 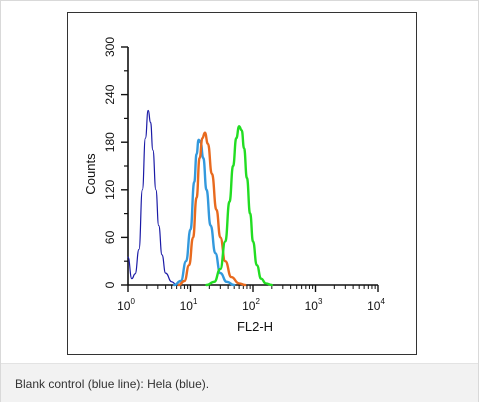 I want to click on x-tick-label: 10², so click(x=251, y=305).